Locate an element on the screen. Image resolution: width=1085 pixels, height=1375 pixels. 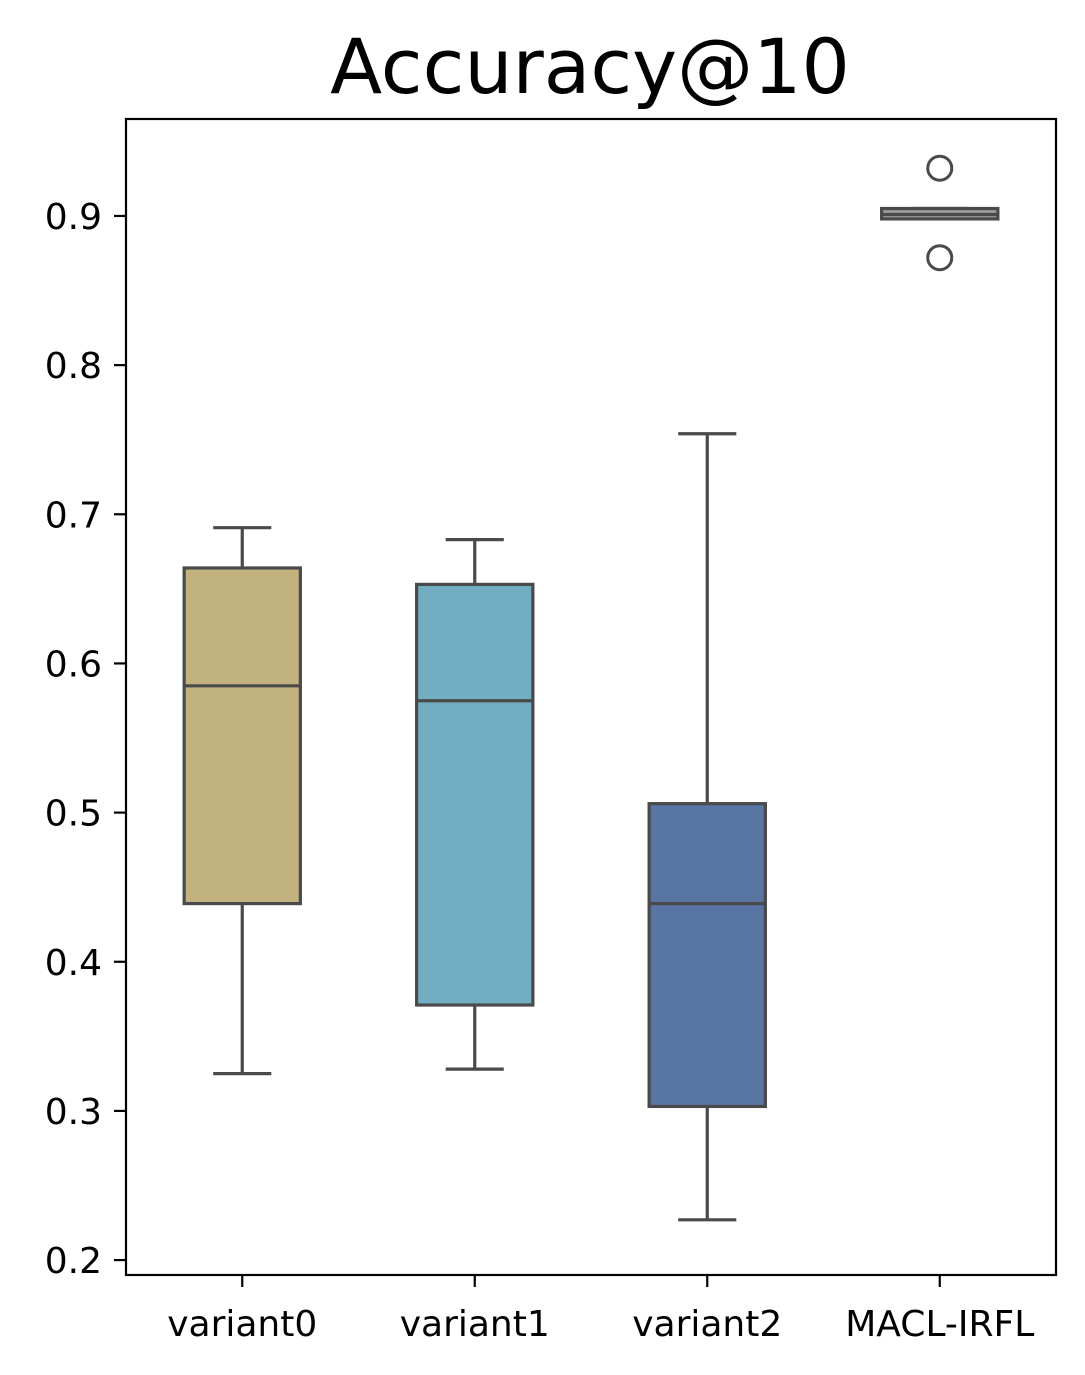
y-tick-label: 0.2 is located at coordinates (73, 1261).